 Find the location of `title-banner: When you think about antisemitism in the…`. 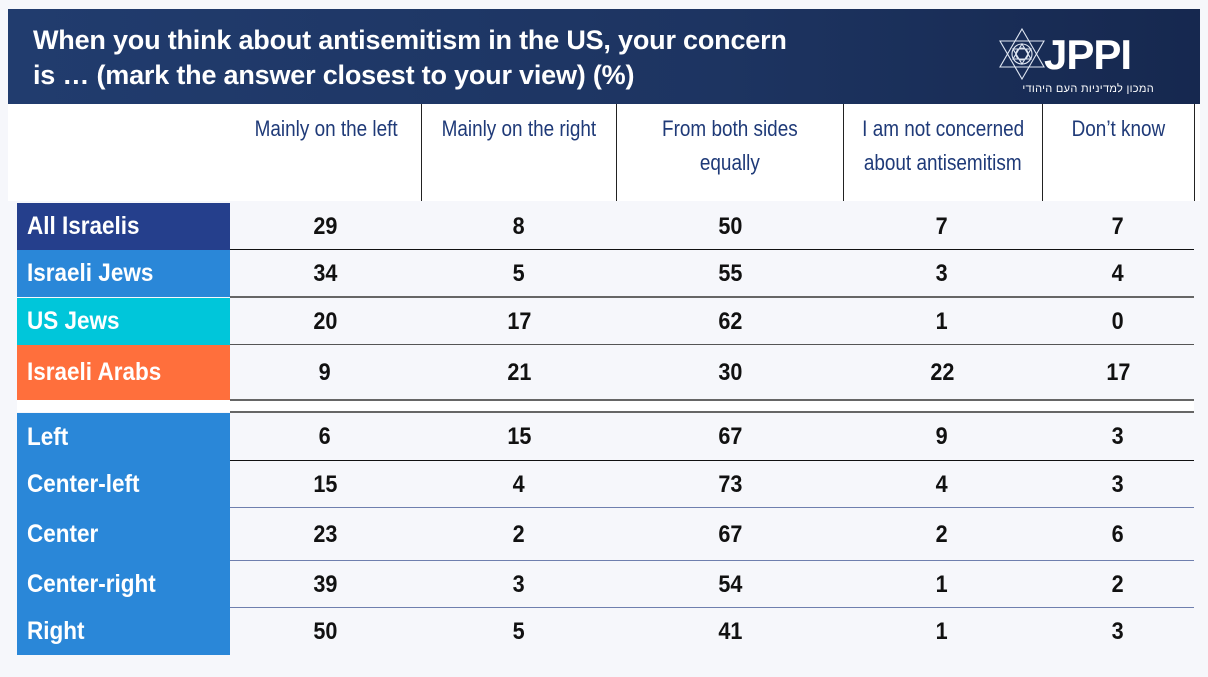

title-banner: When you think about antisemitism in the… is located at coordinates (604, 56).